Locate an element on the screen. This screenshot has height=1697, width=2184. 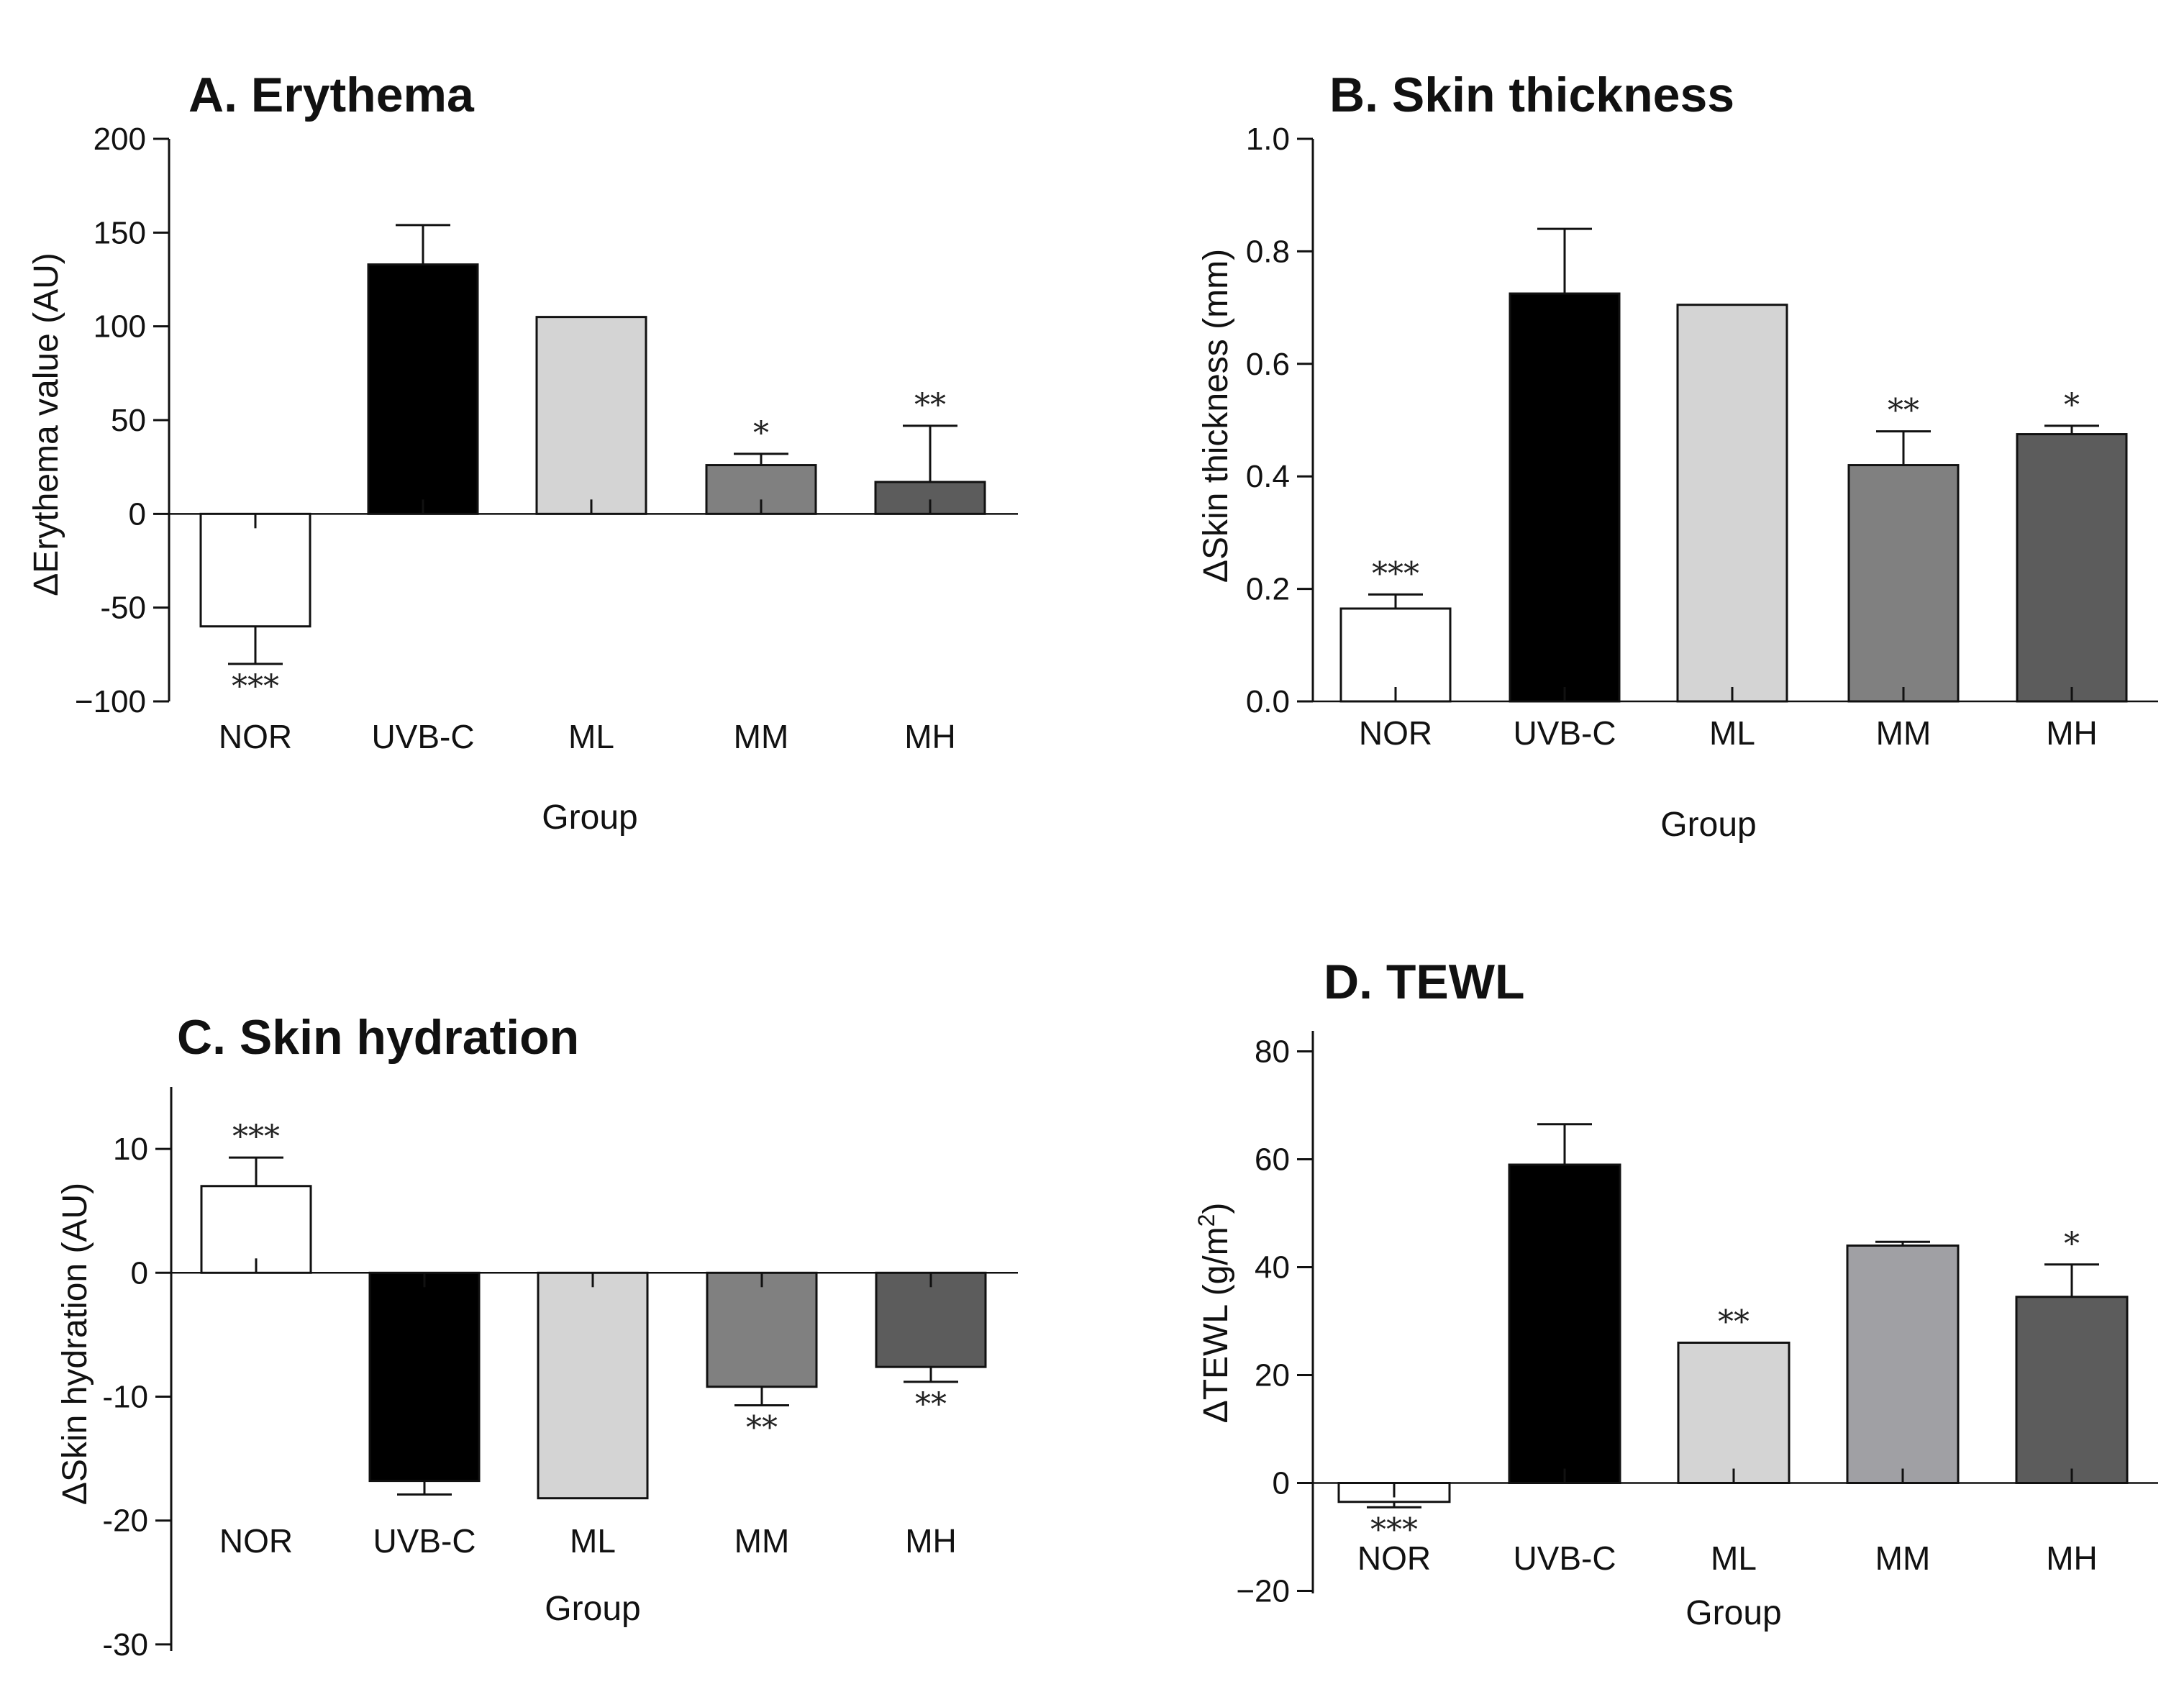
y-tick-label-erythema: 150 is located at coordinates (120, 232).